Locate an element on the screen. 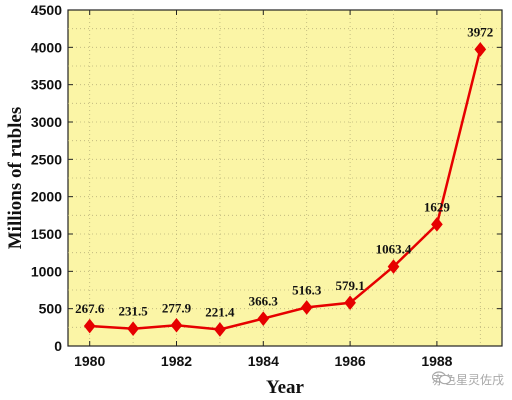  data-label: 221.4 is located at coordinates (220, 311).